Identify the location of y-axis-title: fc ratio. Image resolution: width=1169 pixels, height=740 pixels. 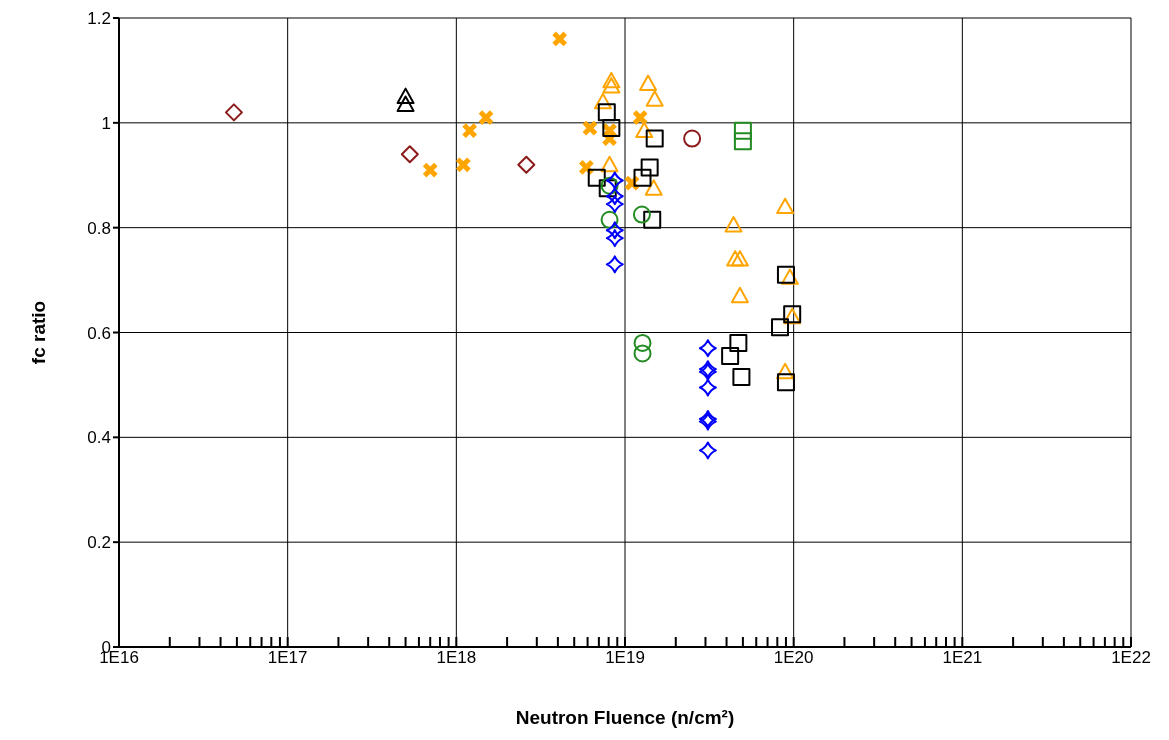
(38, 332).